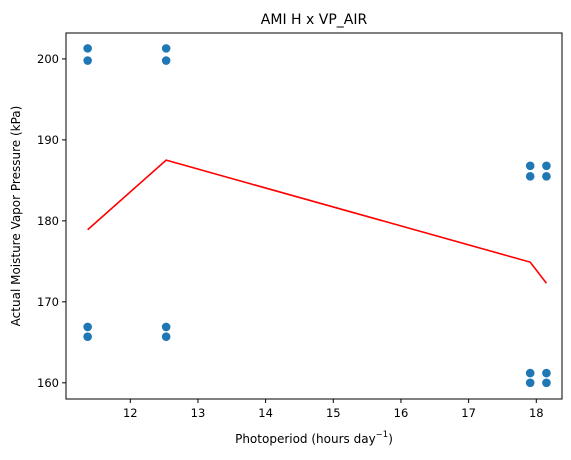 The height and width of the screenshot is (460, 571). I want to click on x-tick-label-17: 17, so click(468, 413).